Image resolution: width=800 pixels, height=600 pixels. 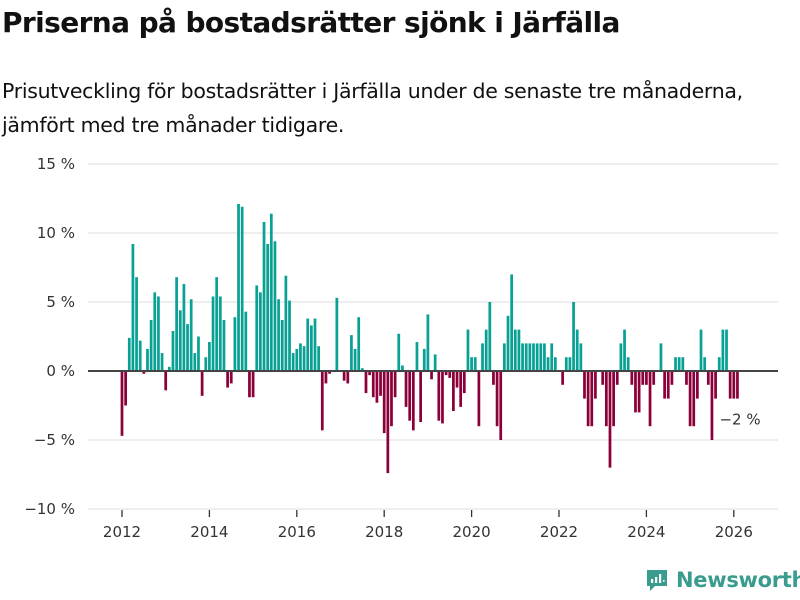 I want to click on y-tick-label: 5 %, so click(x=60, y=302).